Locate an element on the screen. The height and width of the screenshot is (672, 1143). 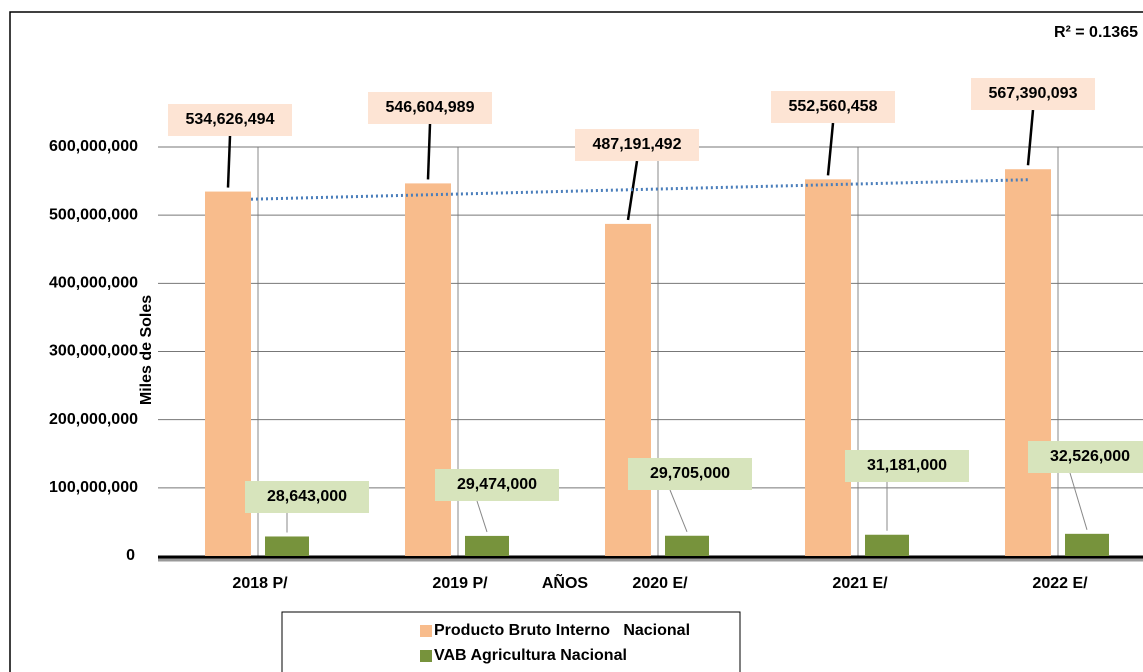
data-label: 552,560,458 is located at coordinates (833, 106).